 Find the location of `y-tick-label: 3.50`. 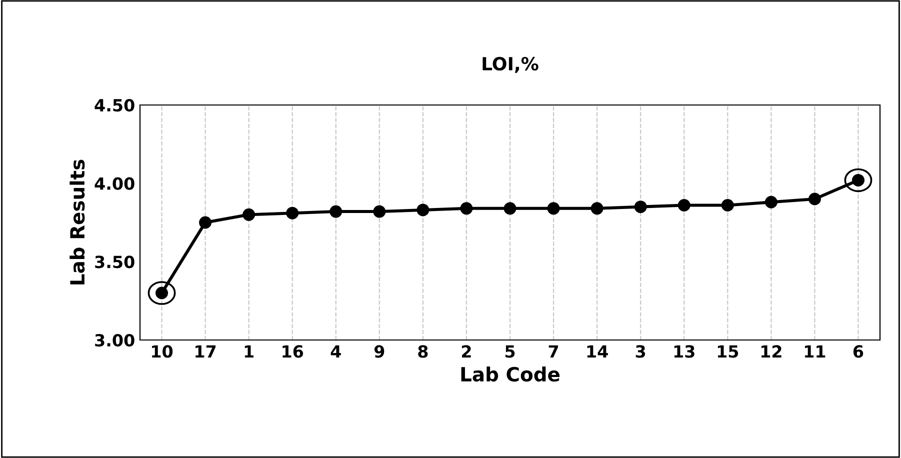

y-tick-label: 3.50 is located at coordinates (114, 262).